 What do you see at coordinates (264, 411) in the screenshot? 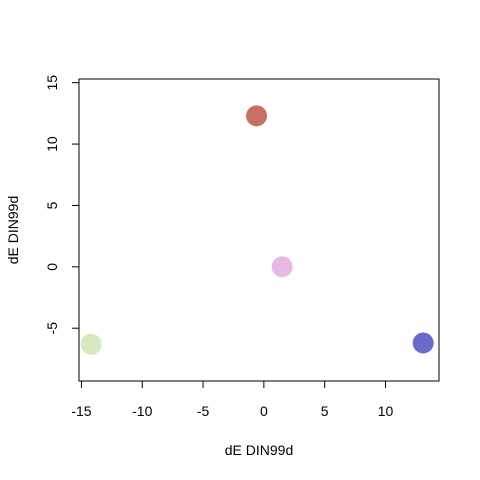
I see `x-tick-label: 0` at bounding box center [264, 411].